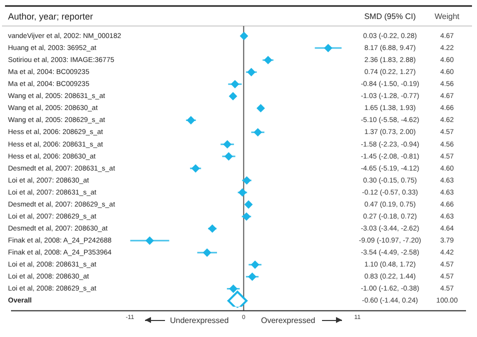 Image resolution: width=477 pixels, height=337 pixels. I want to click on text: Overexpressed, so click(288, 321).